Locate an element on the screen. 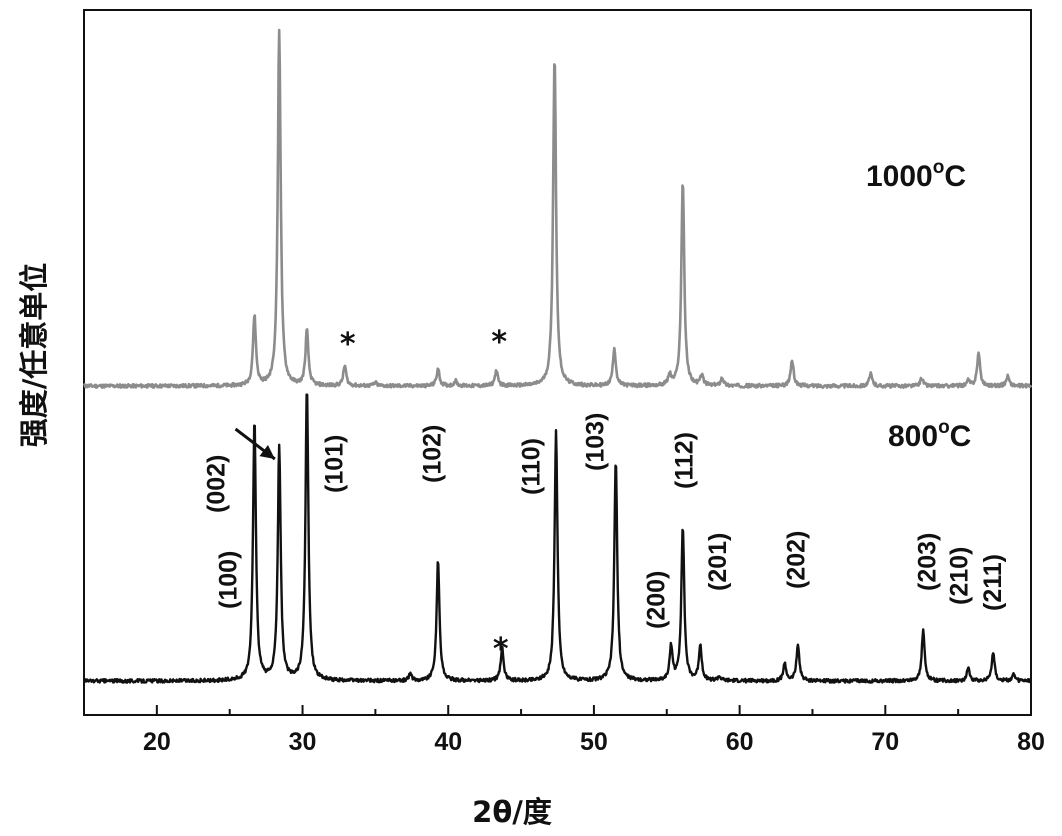  x-tick-label: 50 is located at coordinates (594, 742).